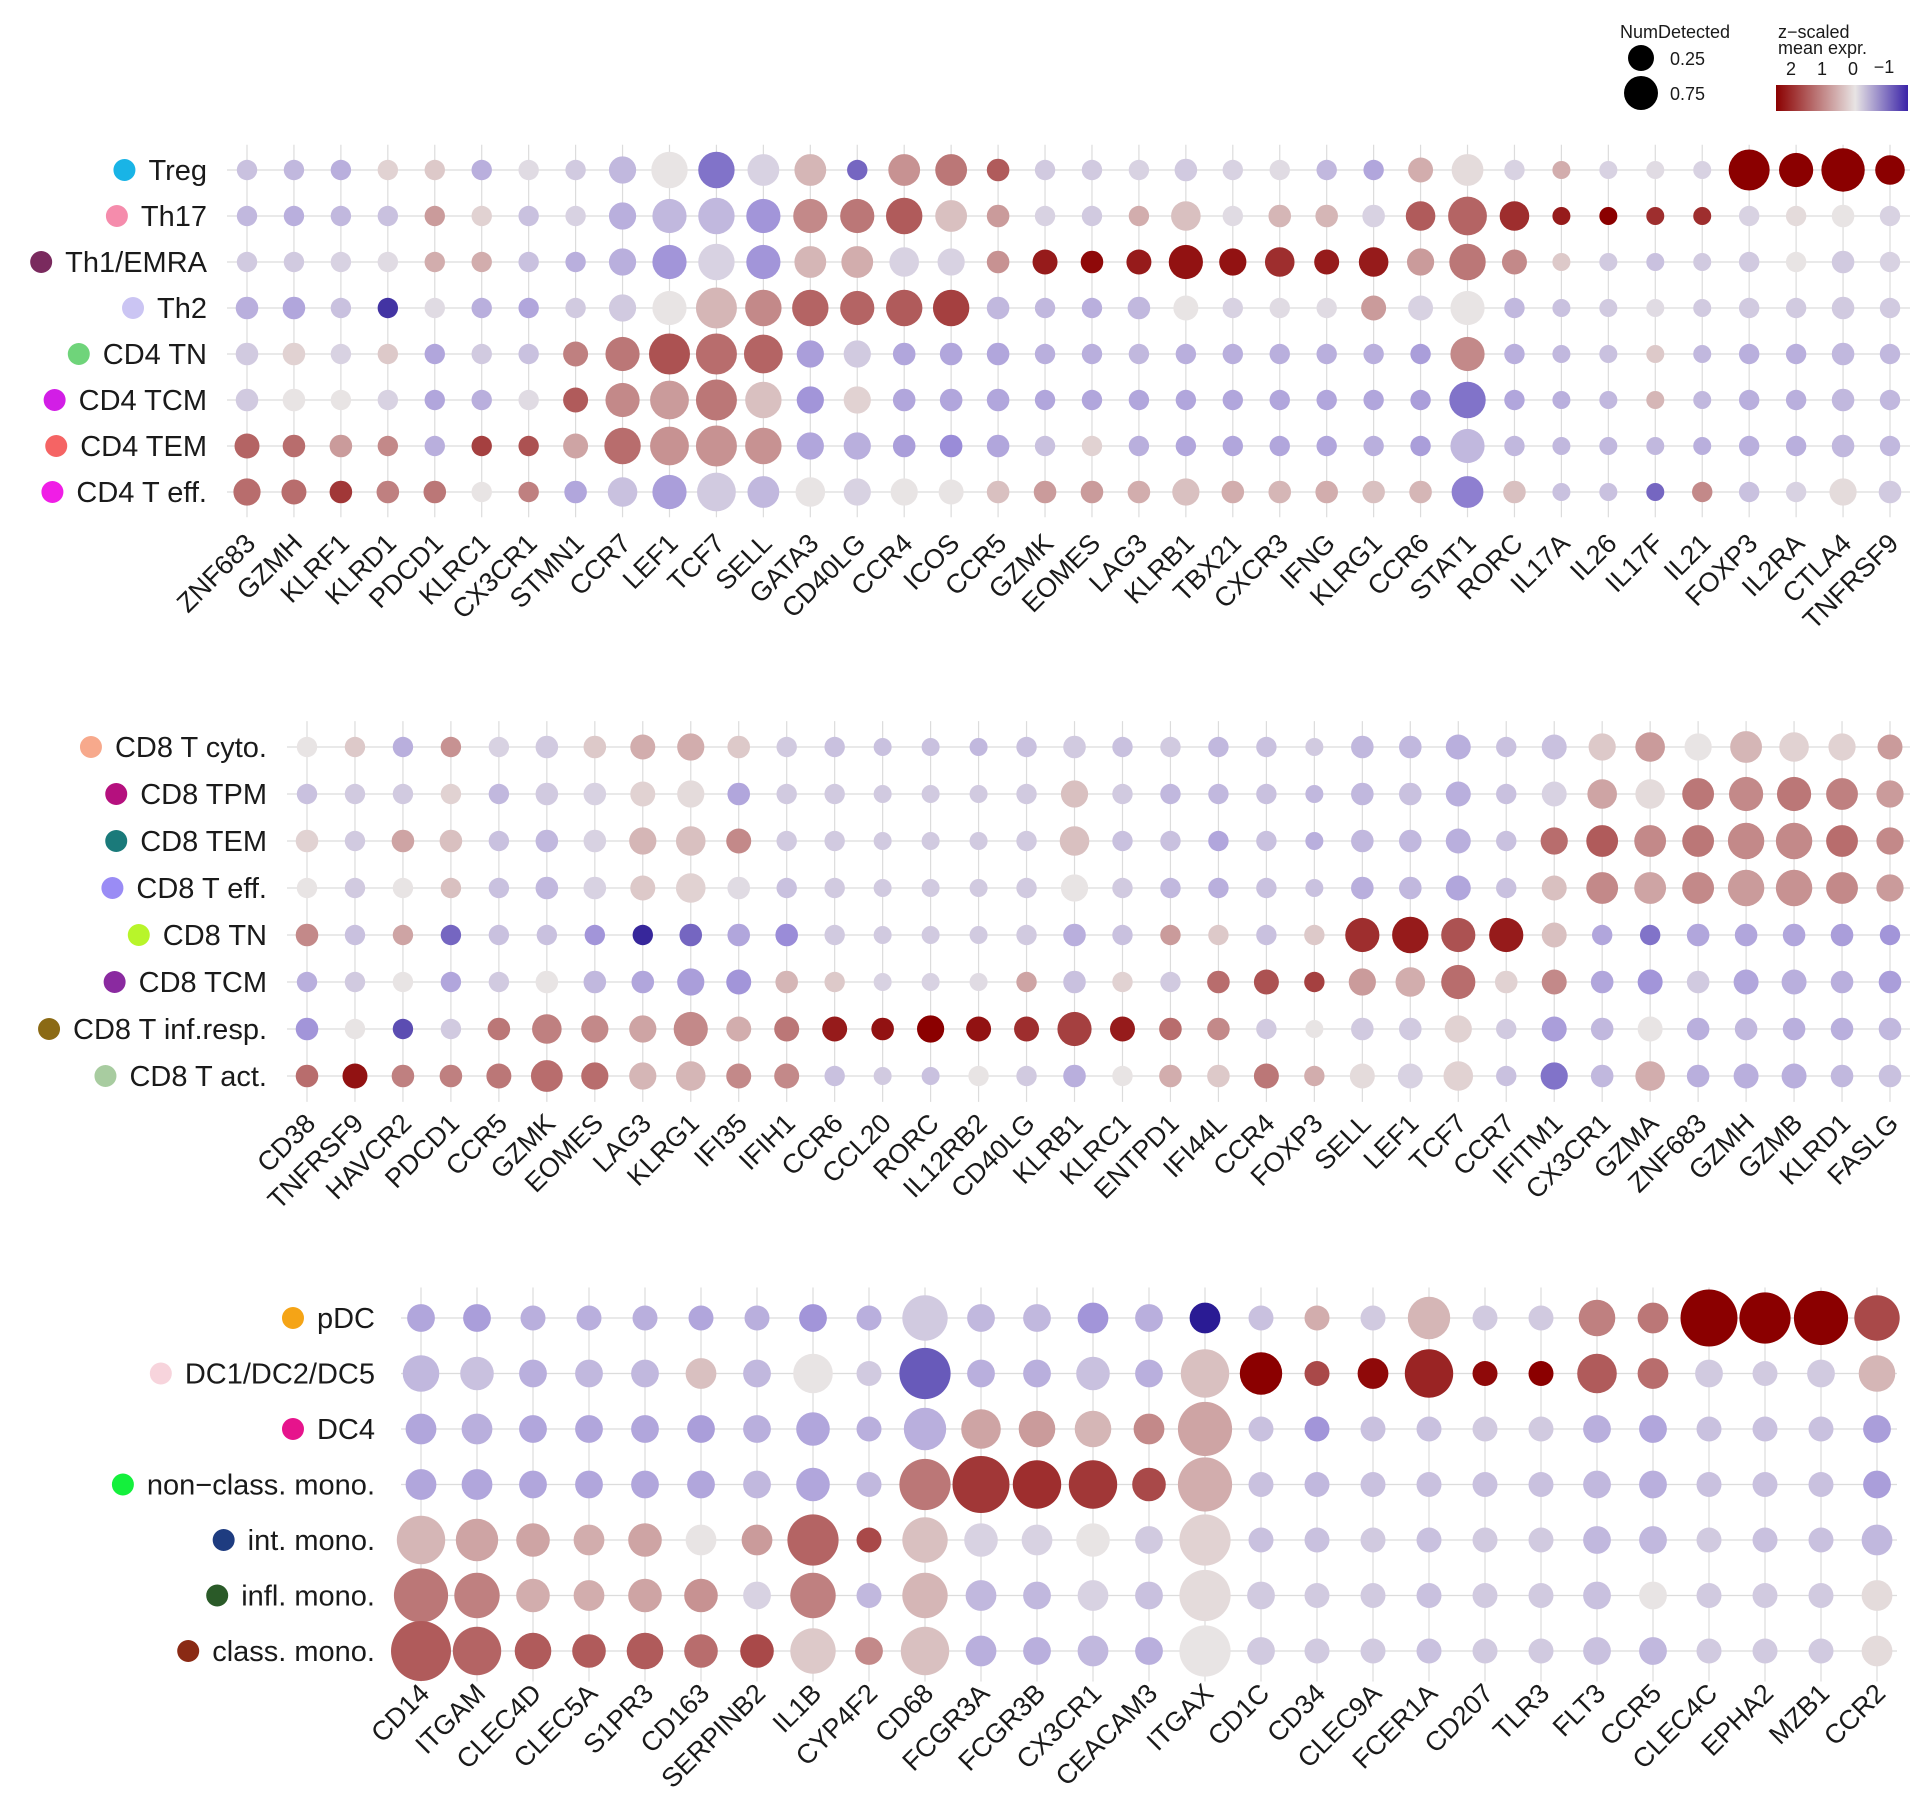 This screenshot has width=1920, height=1802. I want to click on dot-cd8-t-cyto-sell, so click(1362, 747).